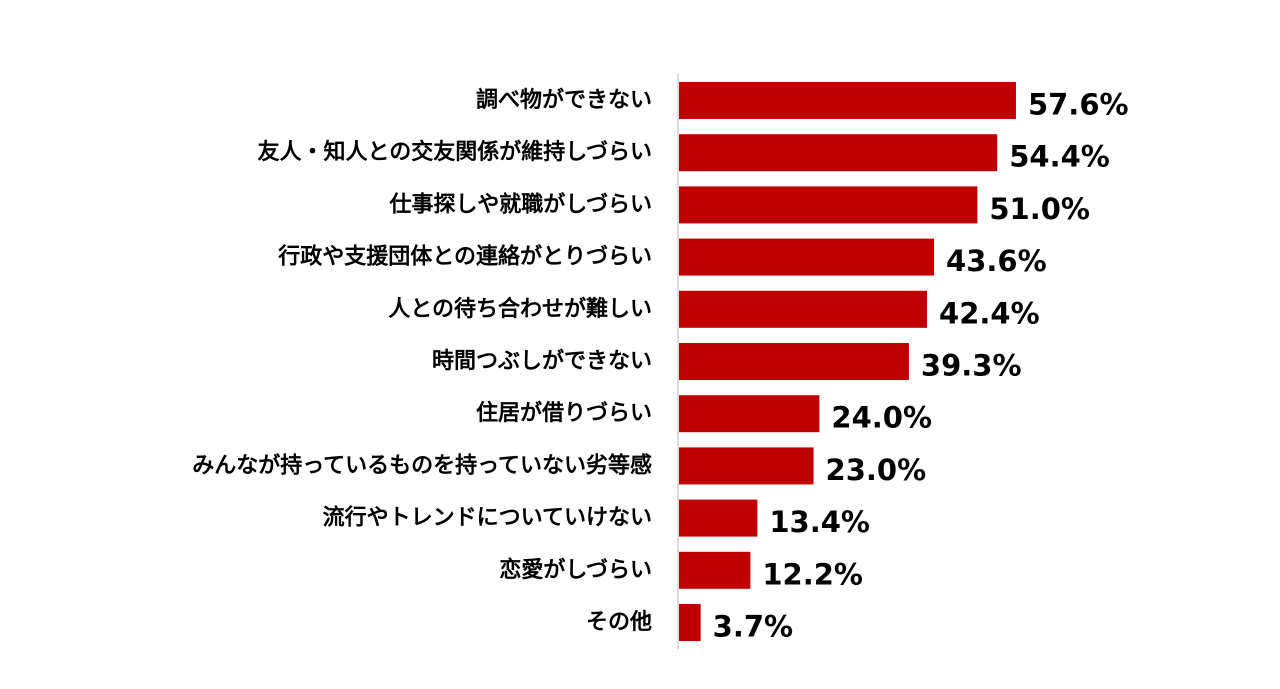 This screenshot has height=689, width=1280. I want to click on value-label-0: 57.6%, so click(1078, 105).